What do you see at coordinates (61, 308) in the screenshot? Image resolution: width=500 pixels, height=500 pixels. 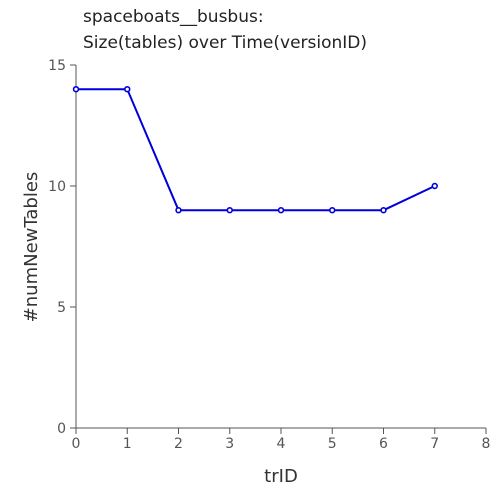 I see `y-tick-label: 5` at bounding box center [61, 308].